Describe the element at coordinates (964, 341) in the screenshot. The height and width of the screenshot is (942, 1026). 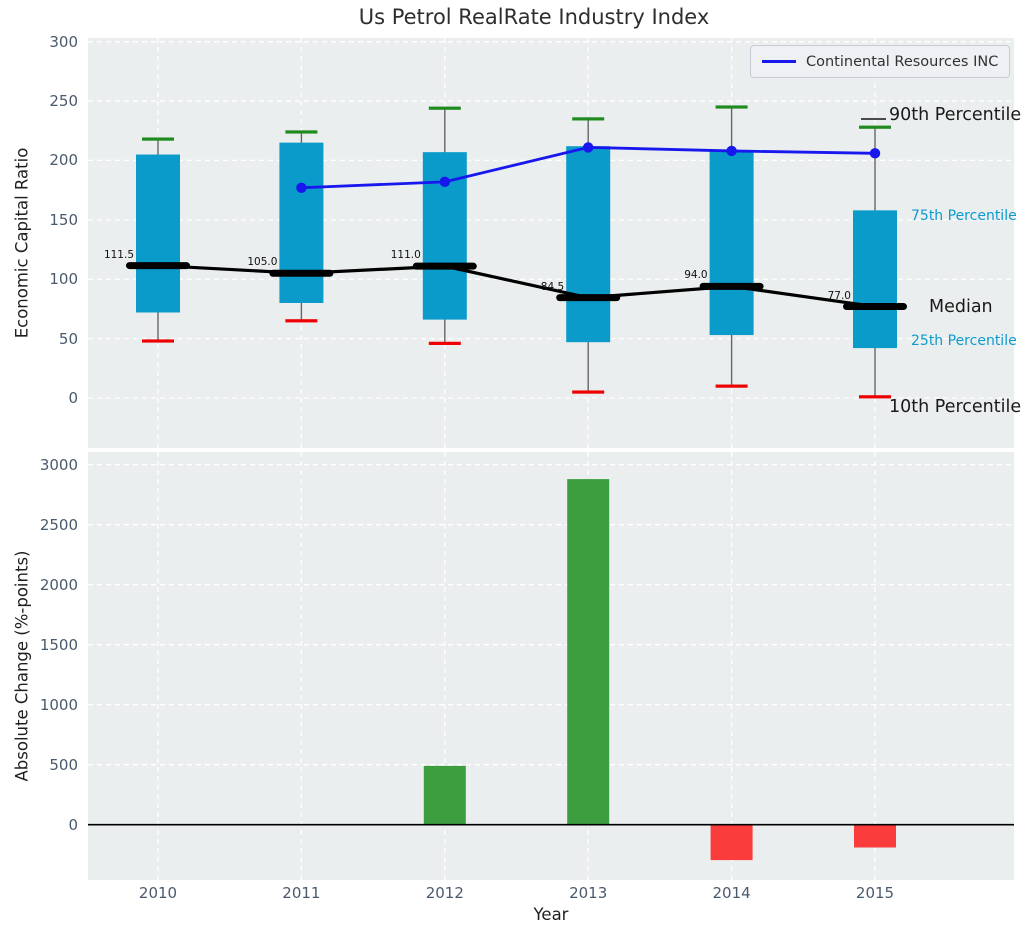
I see `annotation-25th-percentile: 25th Percentile` at that location.